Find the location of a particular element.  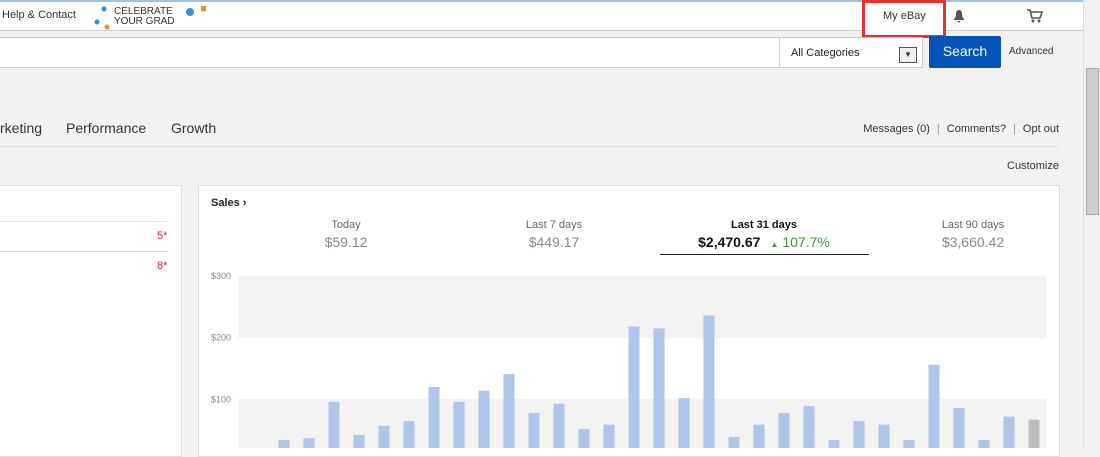

left-panel is located at coordinates (91, 321).